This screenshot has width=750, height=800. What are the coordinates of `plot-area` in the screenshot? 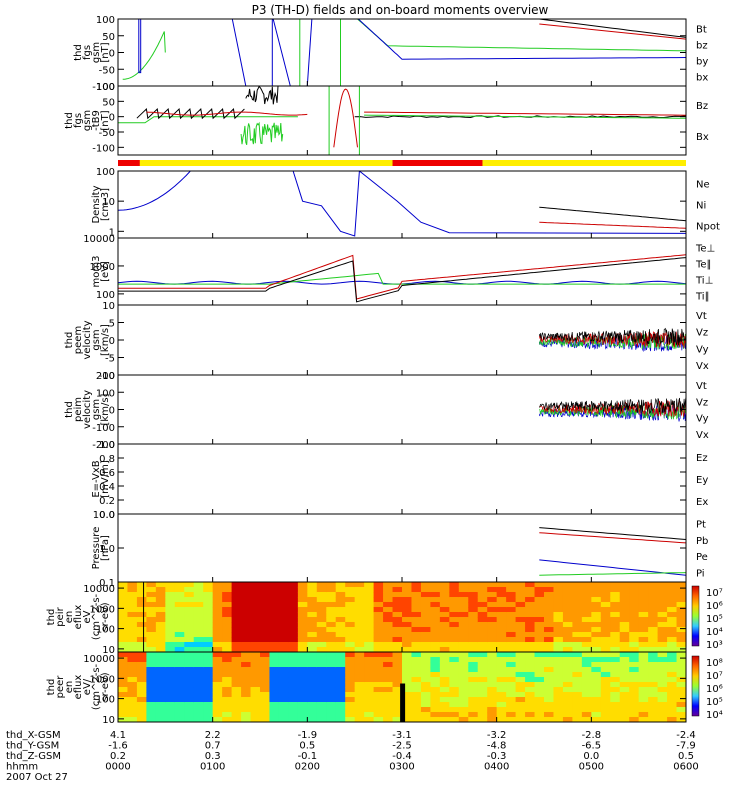 It's located at (404, 52).